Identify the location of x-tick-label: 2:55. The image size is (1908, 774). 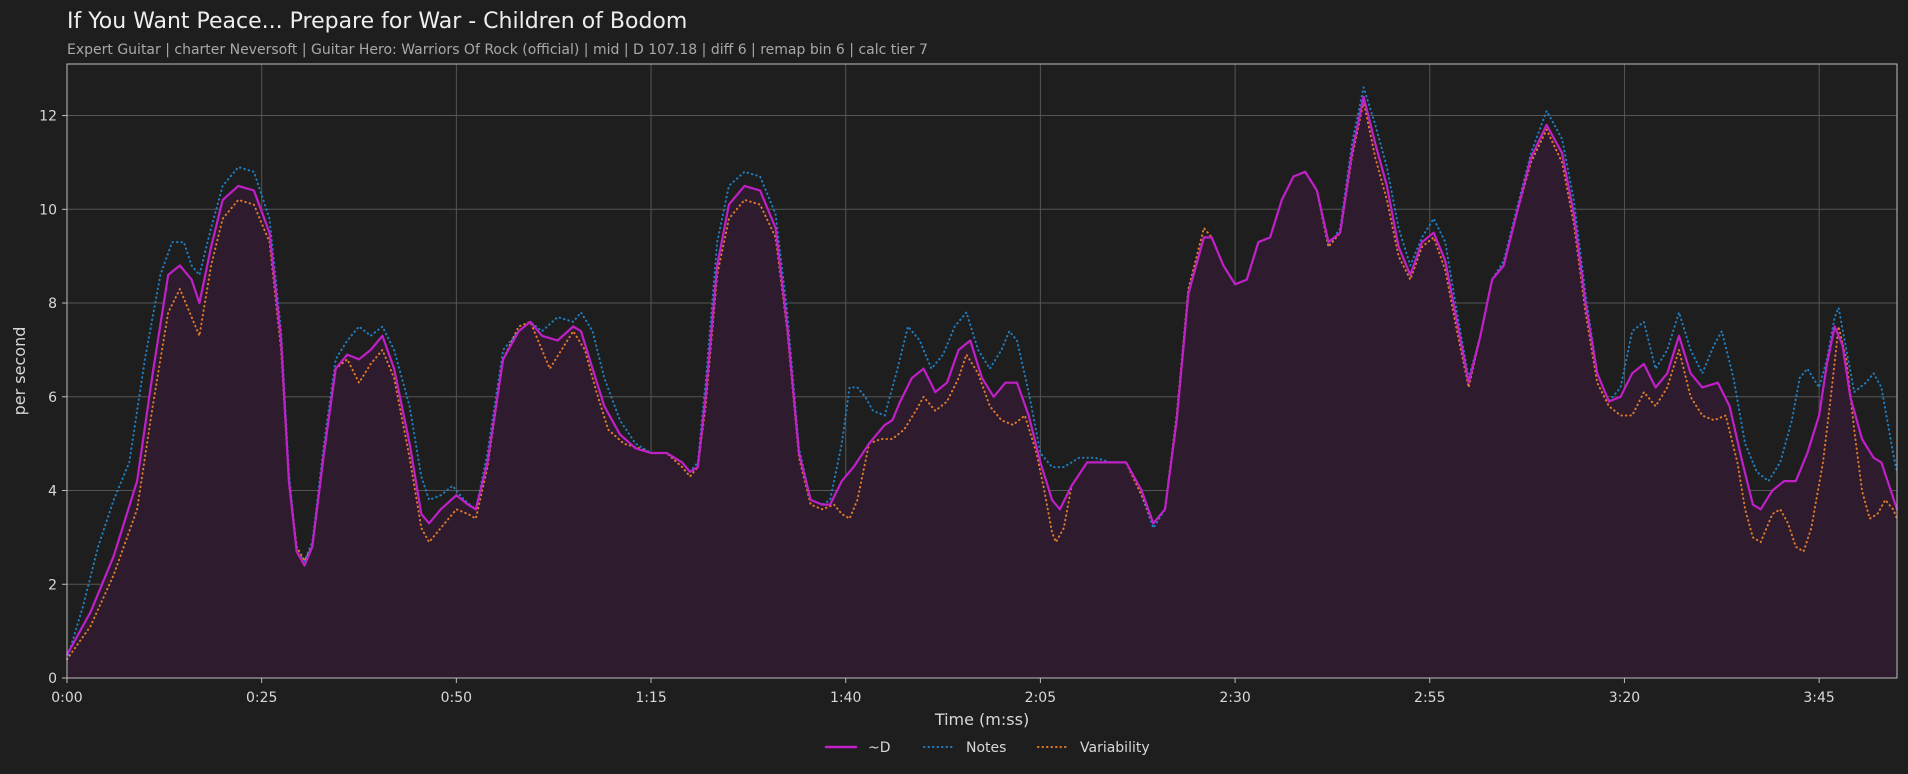
(1429, 698).